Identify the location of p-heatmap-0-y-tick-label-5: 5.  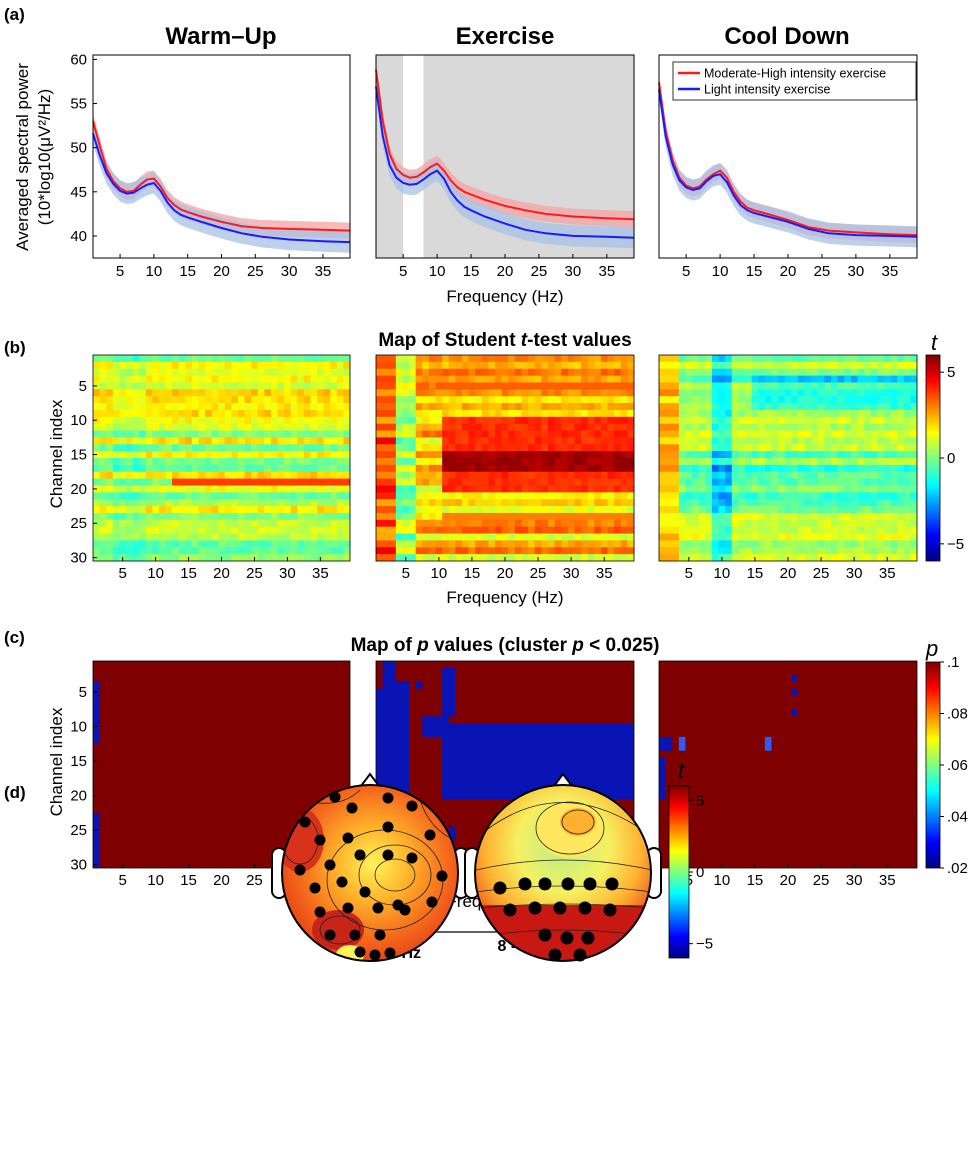
(83, 692).